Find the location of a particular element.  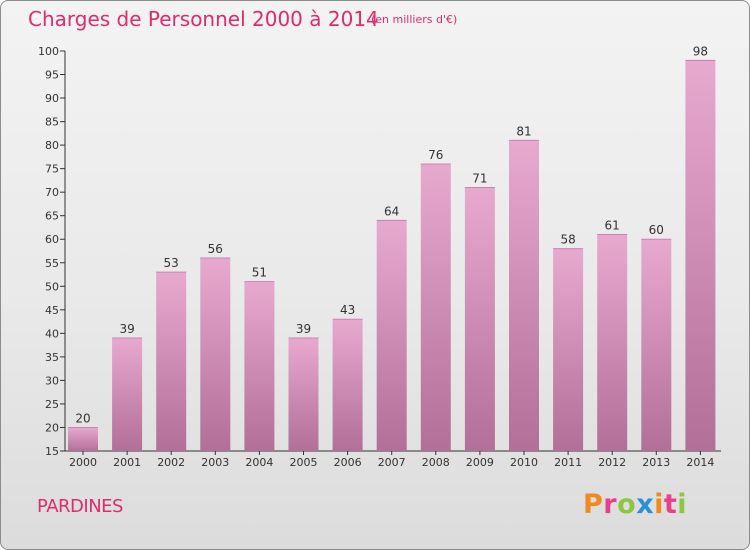

y-tick-label: 100 is located at coordinates (48, 51).